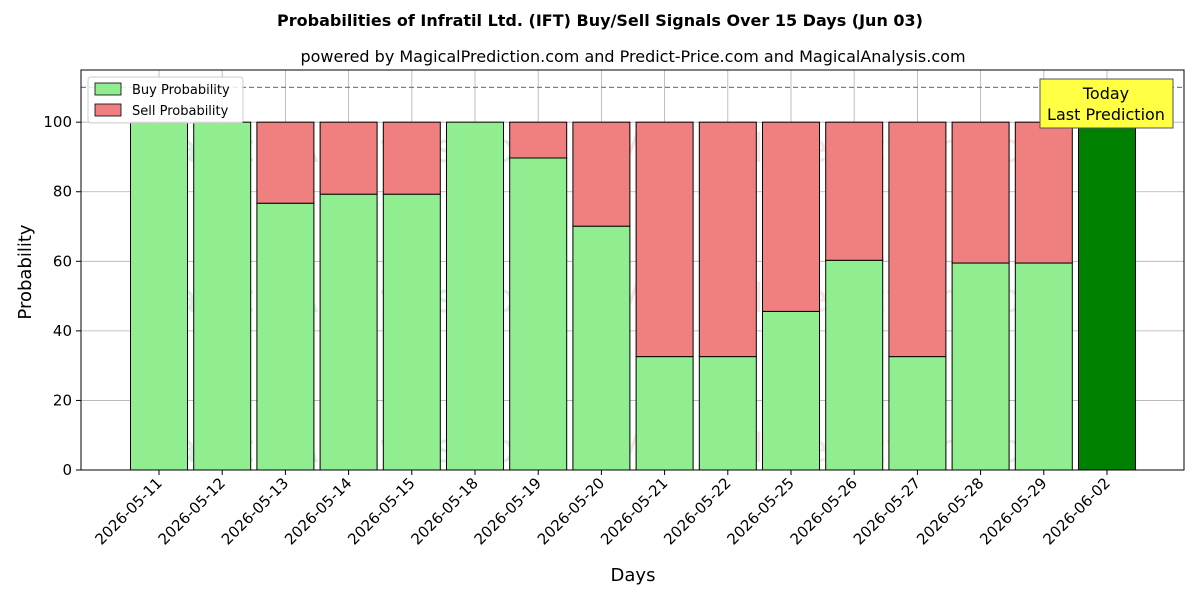  I want to click on x-tick-label: 2026-05-18, so click(444, 511).